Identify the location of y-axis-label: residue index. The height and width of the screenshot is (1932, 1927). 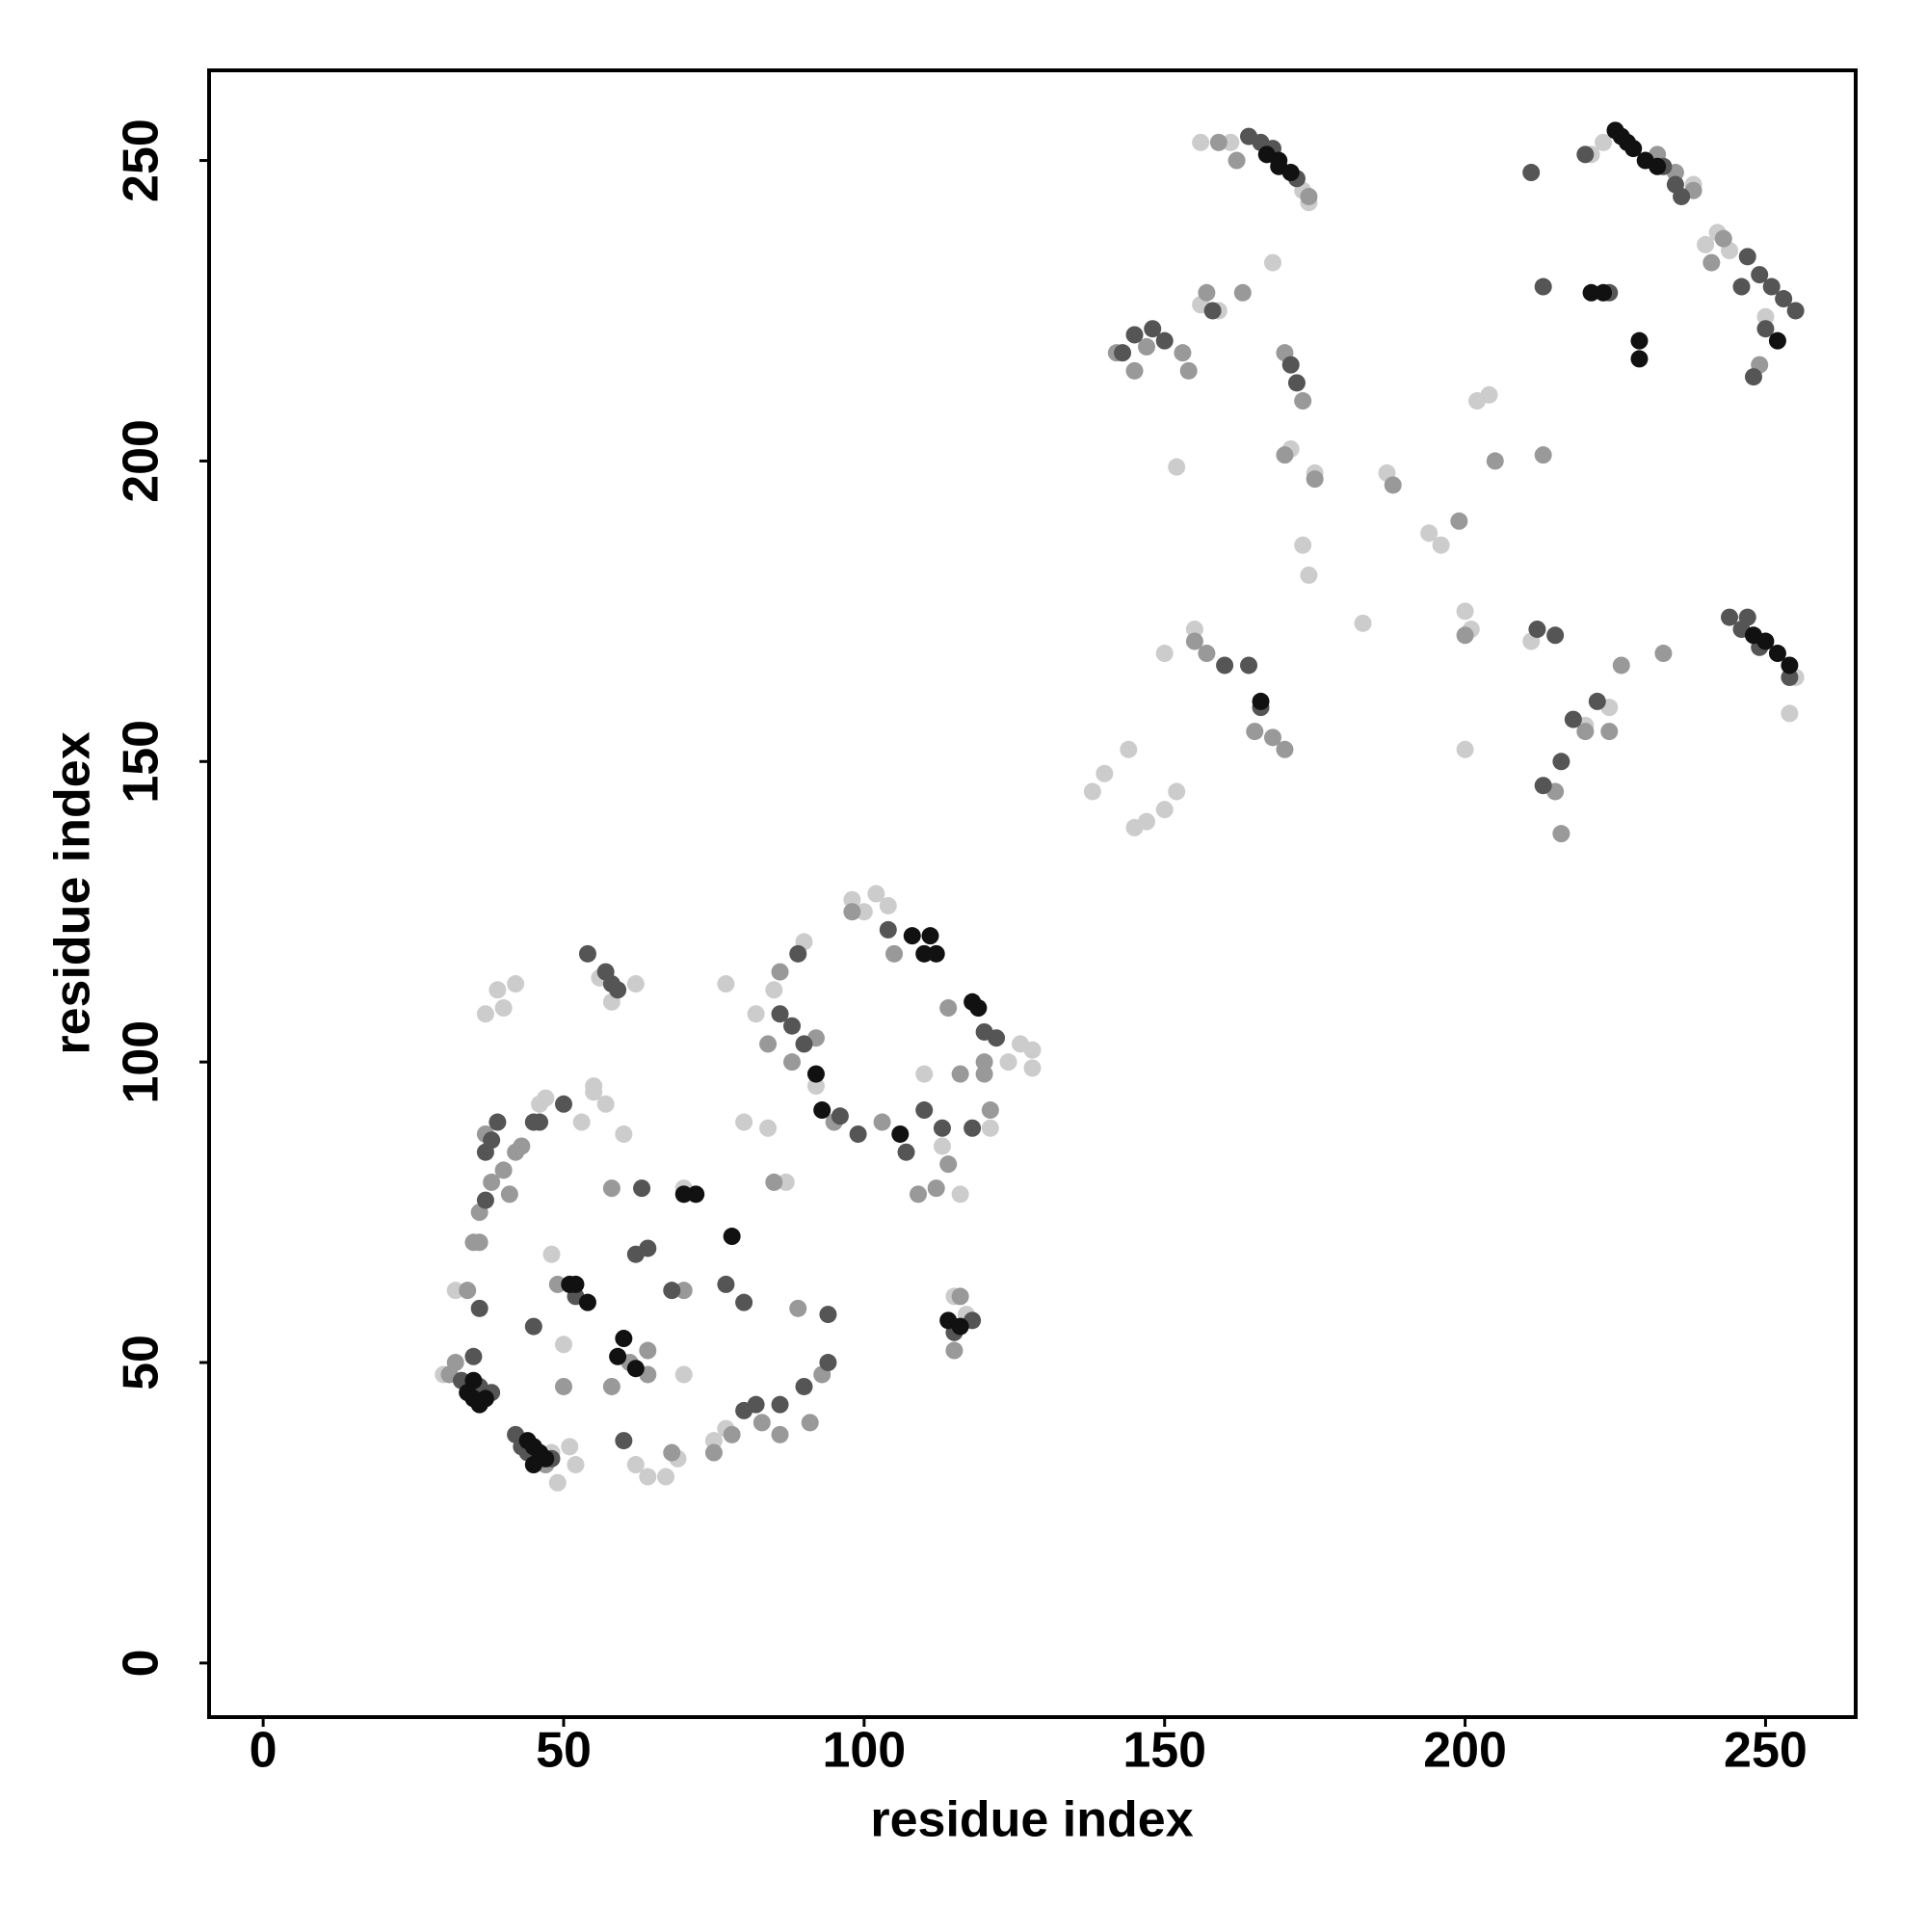
(73, 892).